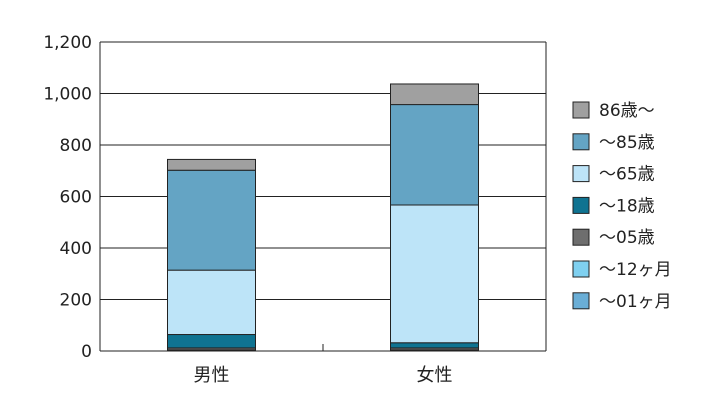 The image size is (720, 405). What do you see at coordinates (76, 146) in the screenshot?
I see `y-tick-label: 800` at bounding box center [76, 146].